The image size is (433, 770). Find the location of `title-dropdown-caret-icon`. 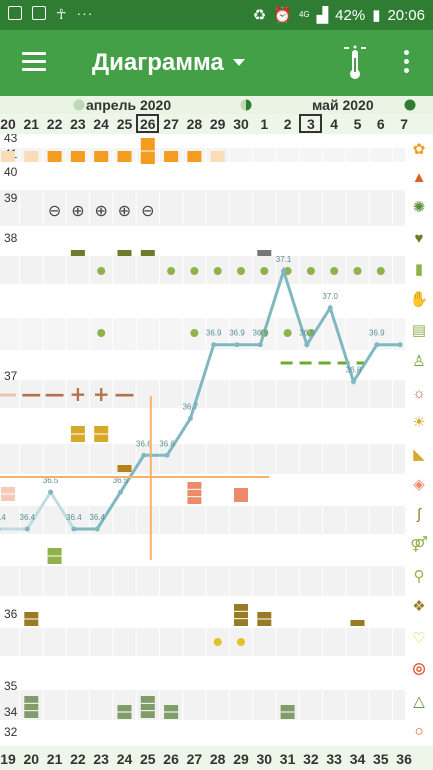

title-dropdown-caret-icon is located at coordinates (239, 62).